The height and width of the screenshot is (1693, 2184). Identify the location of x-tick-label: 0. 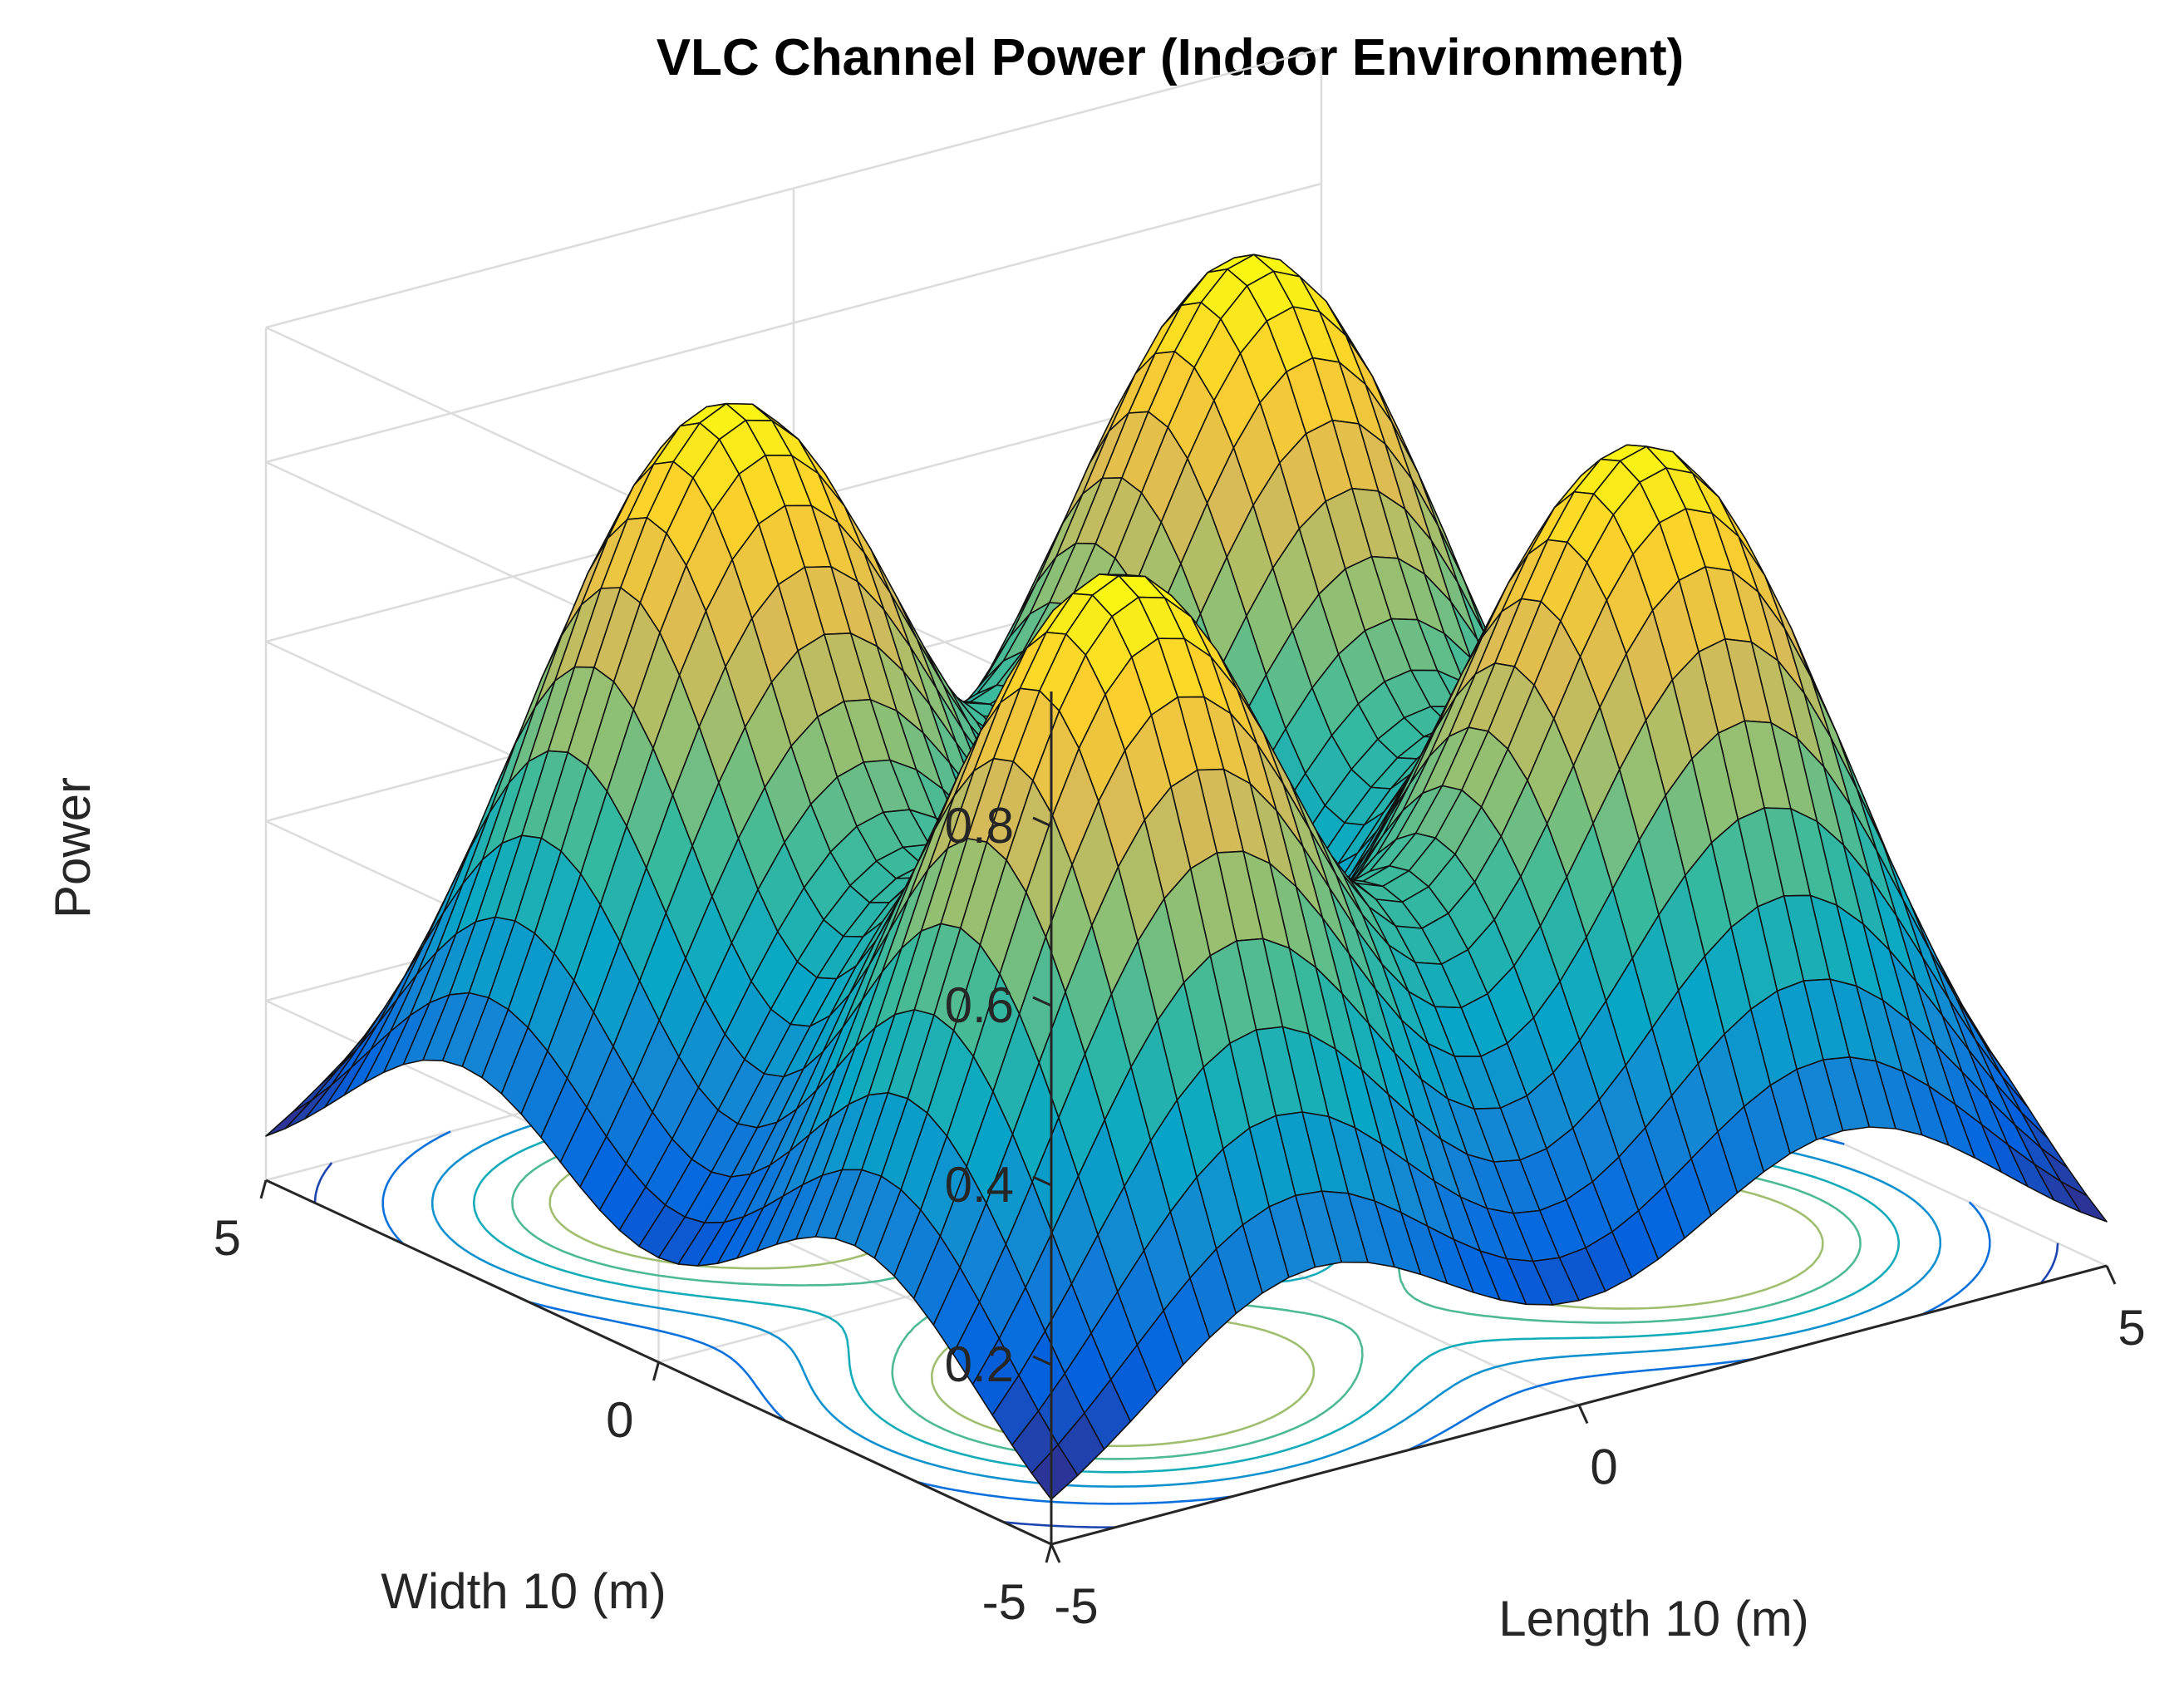
(1603, 1467).